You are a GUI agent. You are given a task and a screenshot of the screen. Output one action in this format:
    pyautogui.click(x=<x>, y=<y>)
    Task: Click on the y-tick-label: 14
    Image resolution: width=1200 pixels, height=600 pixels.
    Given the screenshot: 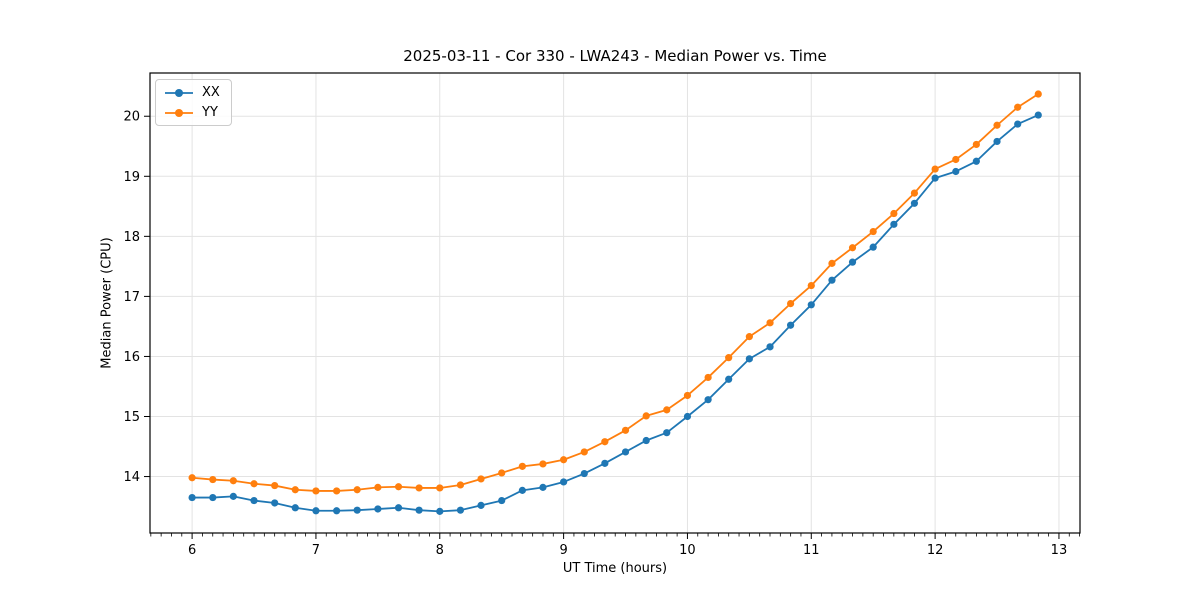 What is the action you would take?
    pyautogui.click(x=131, y=477)
    